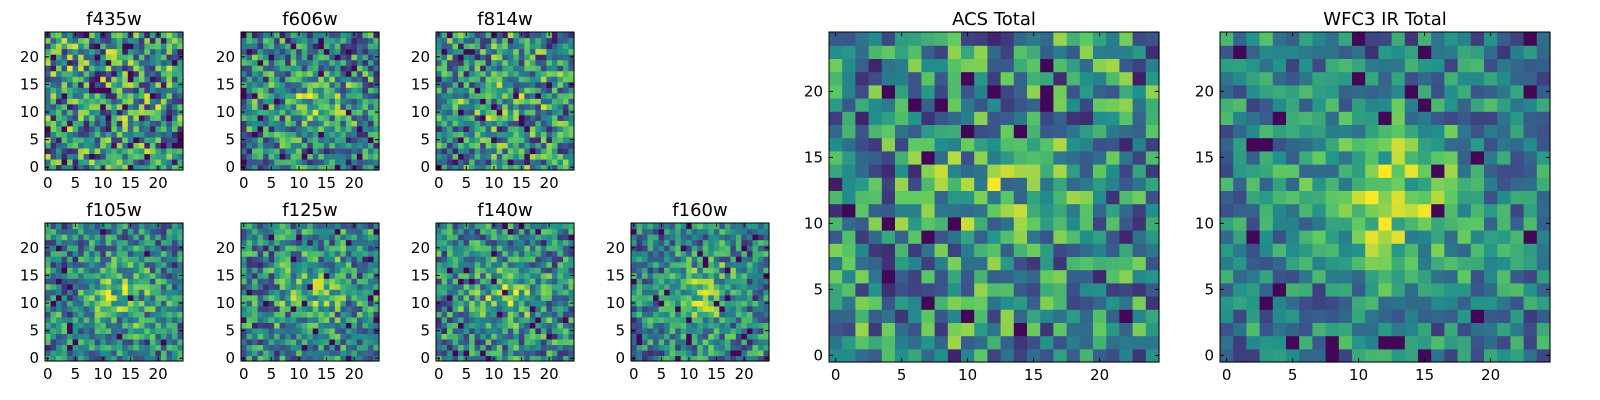 This screenshot has width=1600, height=400. Describe the element at coordinates (662, 374) in the screenshot. I see `x-tick-label: 5` at that location.